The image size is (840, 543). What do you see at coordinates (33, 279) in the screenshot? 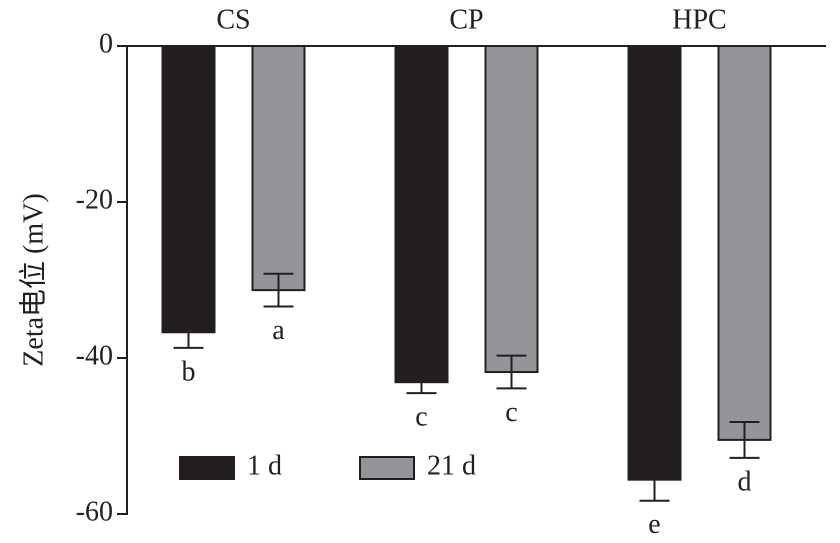
I see `y-axis-label: Zeta电位 (mV)` at bounding box center [33, 279].